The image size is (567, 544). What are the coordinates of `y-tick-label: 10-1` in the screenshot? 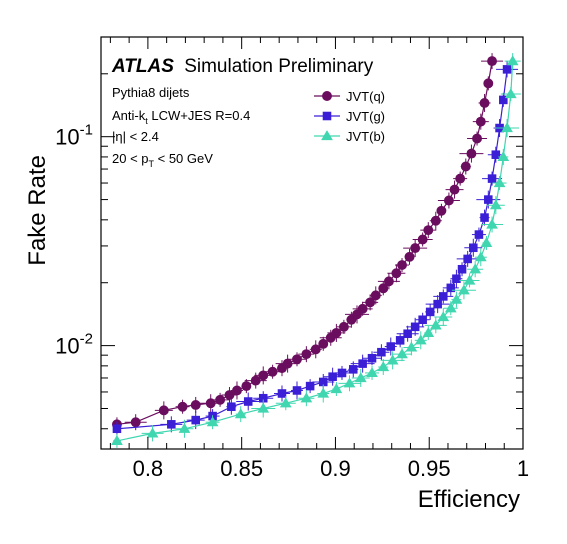 It's located at (74, 136).